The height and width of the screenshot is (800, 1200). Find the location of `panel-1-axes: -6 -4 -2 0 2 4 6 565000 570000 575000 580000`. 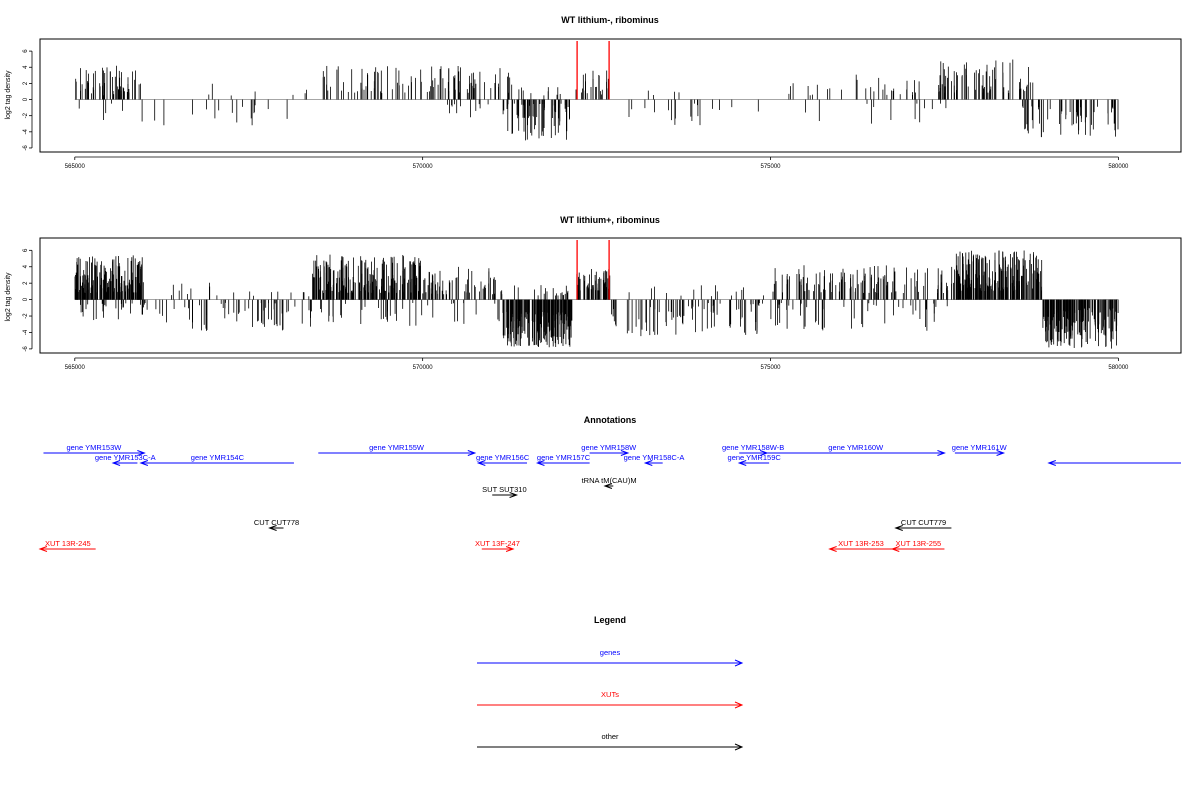

panel-1-axes: -6 -4 -2 0 2 4 6 565000 570000 575000 580000 is located at coordinates (576, 109).